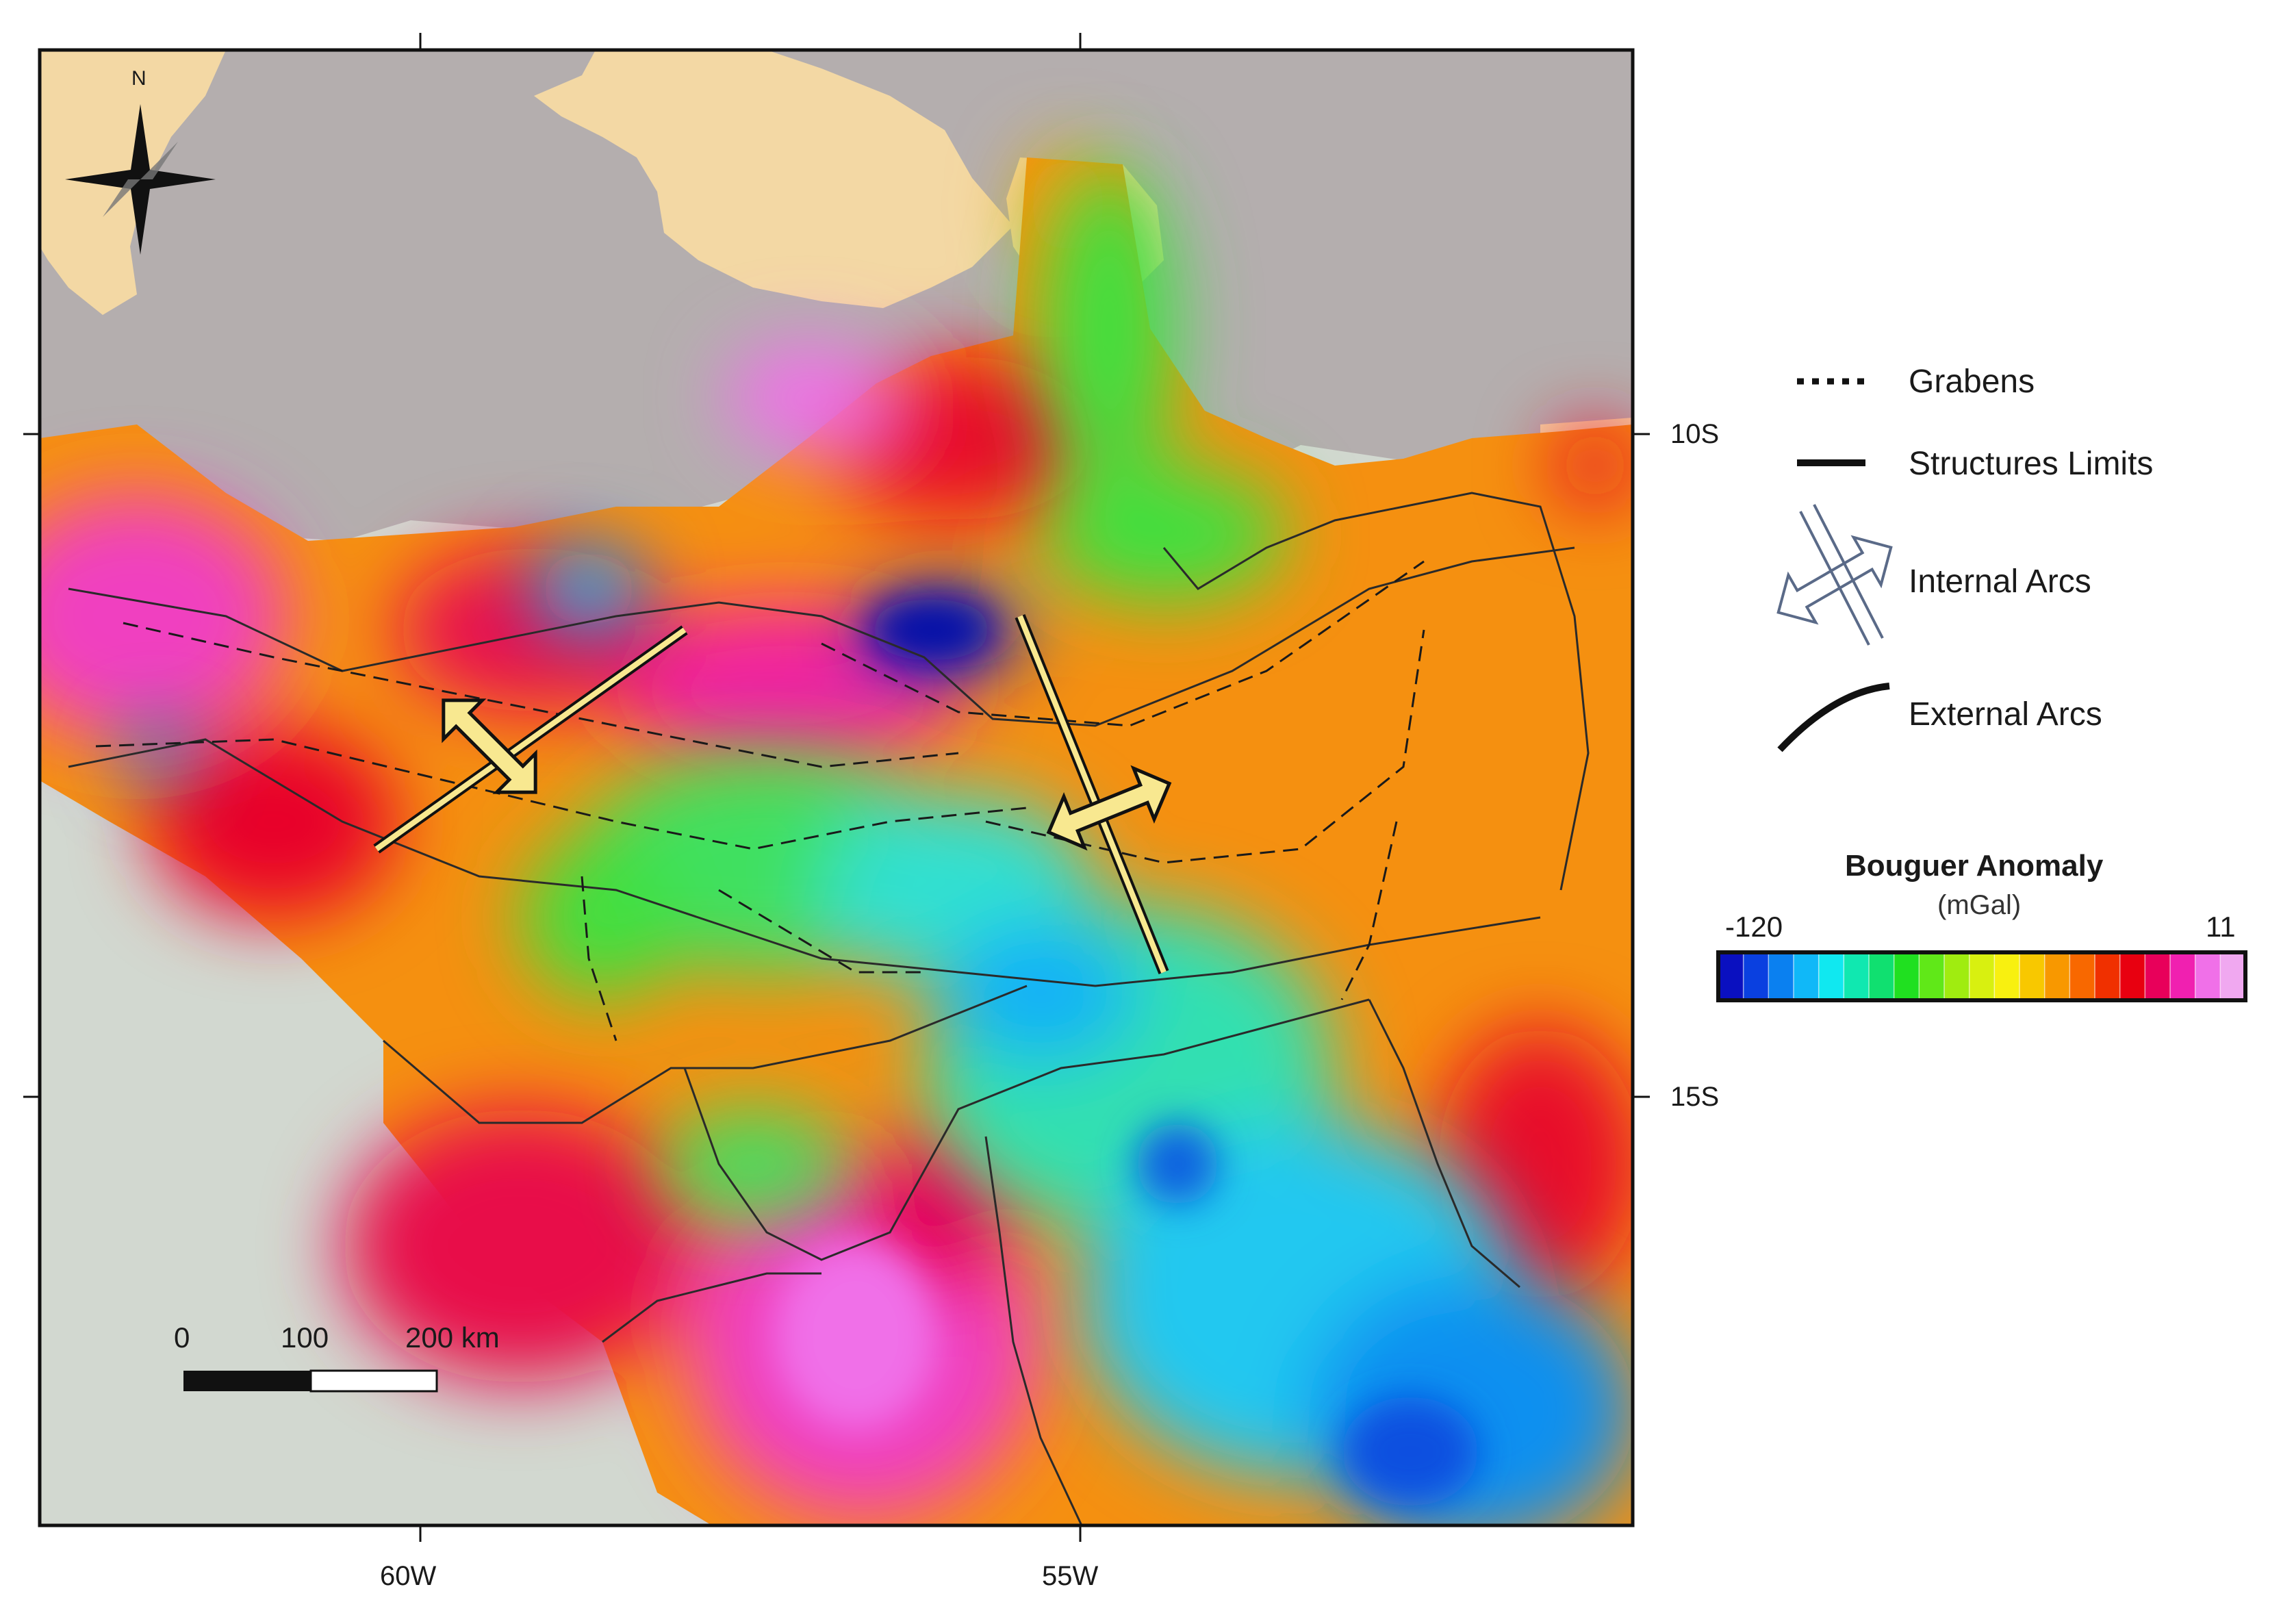  What do you see at coordinates (452, 1337) in the screenshot?
I see `scale-label-200km: 200 km` at bounding box center [452, 1337].